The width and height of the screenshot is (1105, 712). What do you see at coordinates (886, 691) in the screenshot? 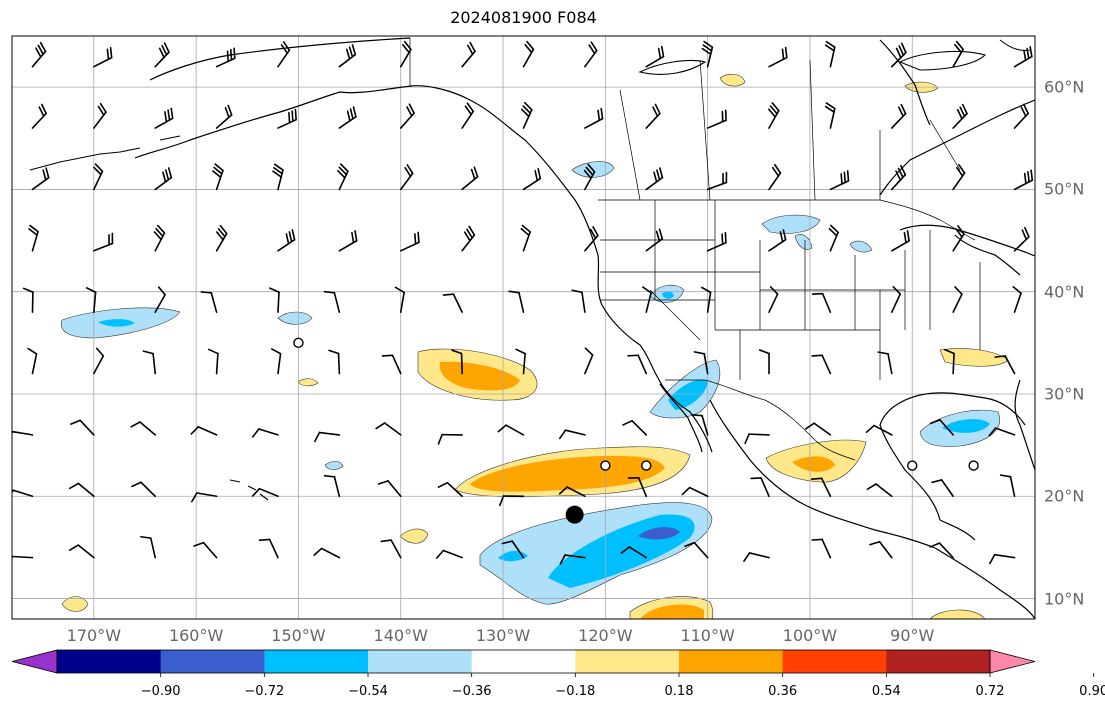
I see `colorbar-tick-label: 0.54` at bounding box center [886, 691].